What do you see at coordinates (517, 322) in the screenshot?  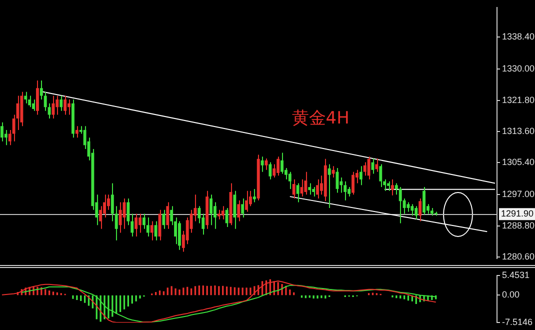 I see `y-tick-label: -7.5146` at bounding box center [517, 322].